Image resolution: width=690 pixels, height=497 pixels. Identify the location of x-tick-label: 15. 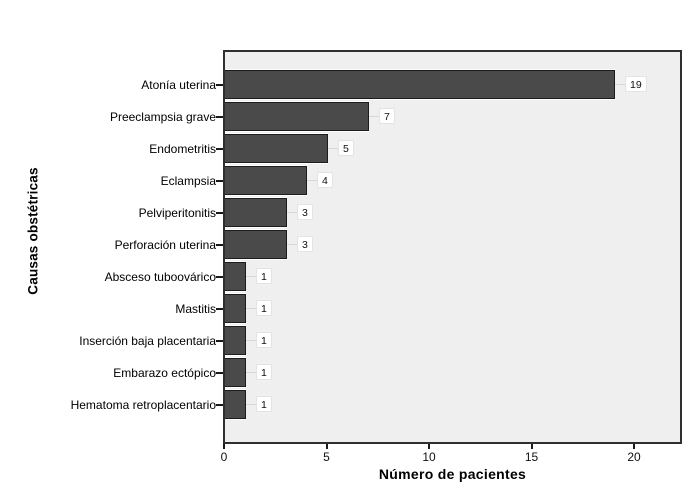
(531, 457).